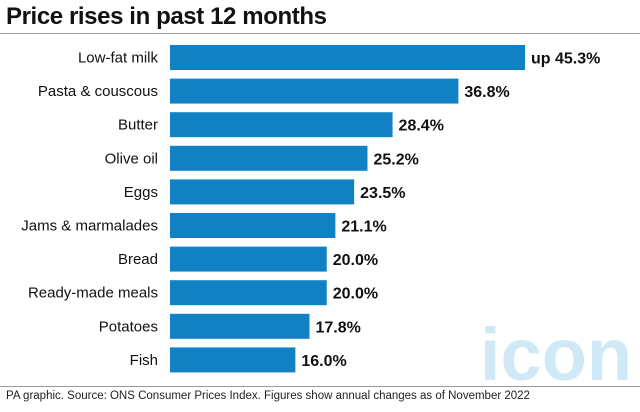 This screenshot has width=640, height=412. What do you see at coordinates (337, 327) in the screenshot?
I see `value-label-potatoes: 17.8%` at bounding box center [337, 327].